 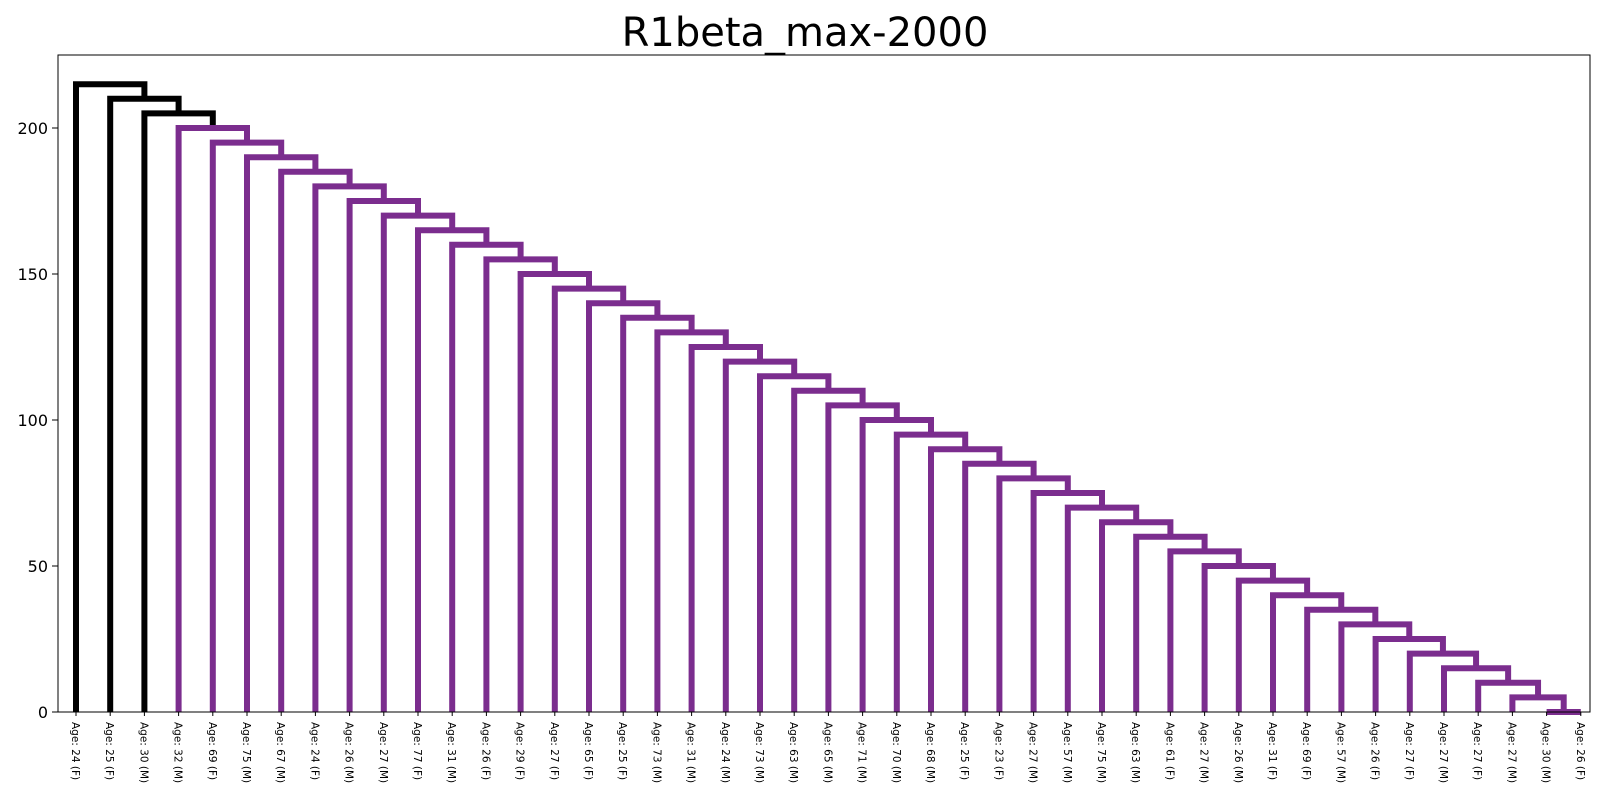 What do you see at coordinates (805, 33) in the screenshot?
I see `chart-title: R1beta_max-2000` at bounding box center [805, 33].